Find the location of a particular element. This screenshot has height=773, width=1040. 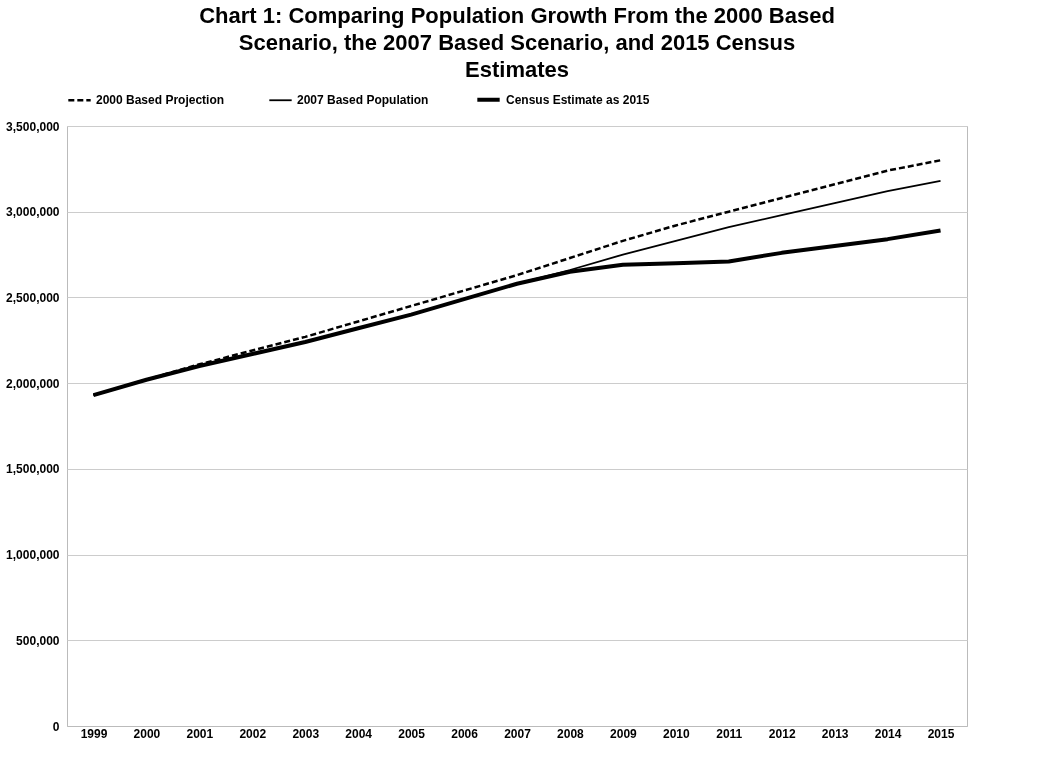

y-tick-label: 2,000,000 is located at coordinates (33, 383).